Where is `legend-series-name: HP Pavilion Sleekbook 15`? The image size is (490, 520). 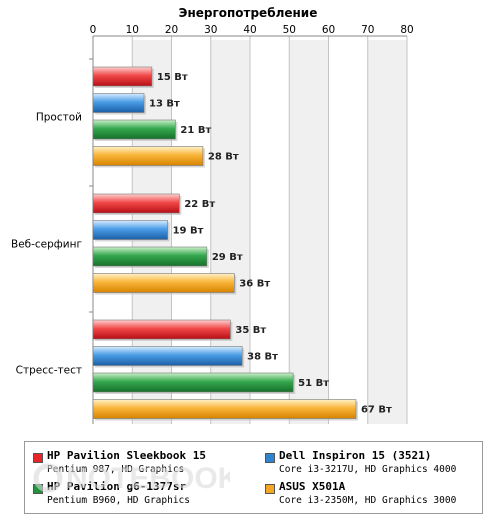 legend-series-name: HP Pavilion Sleekbook 15 is located at coordinates (126, 455).